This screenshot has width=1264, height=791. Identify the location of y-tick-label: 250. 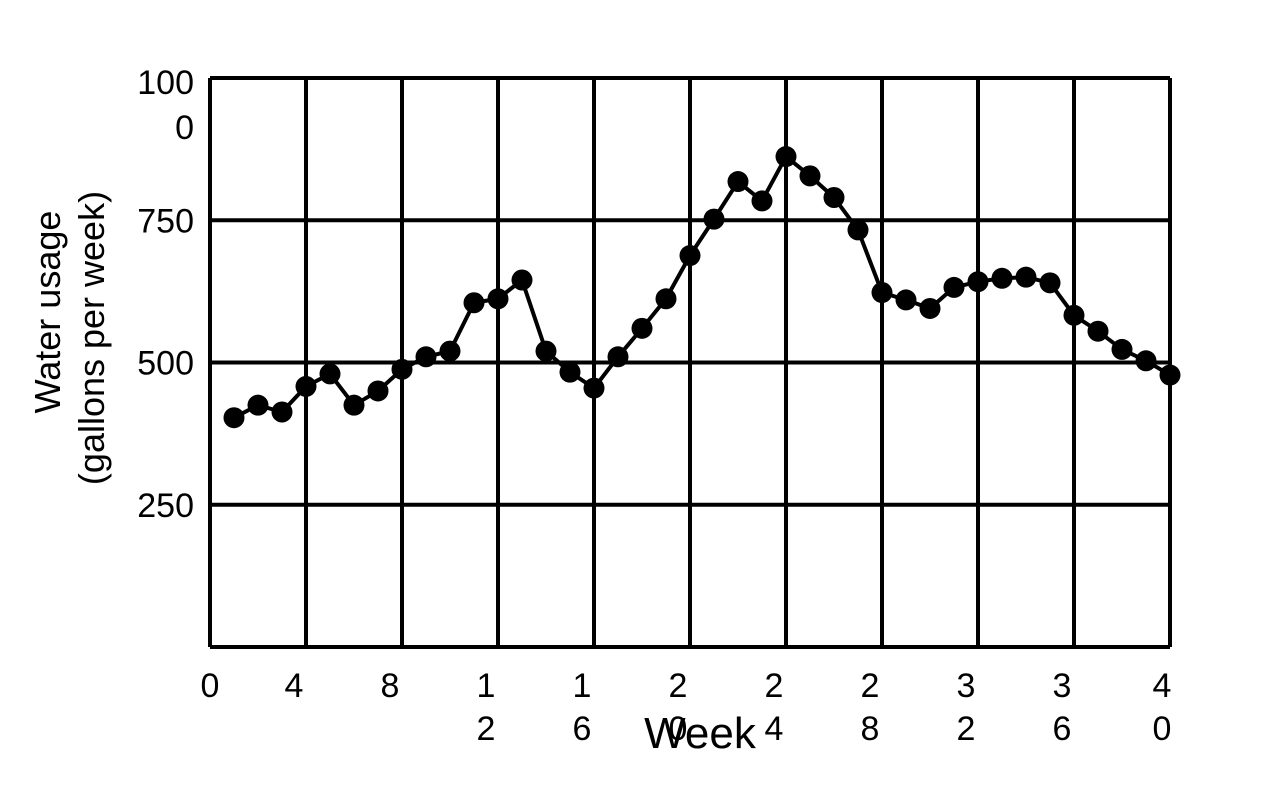
(165, 506).